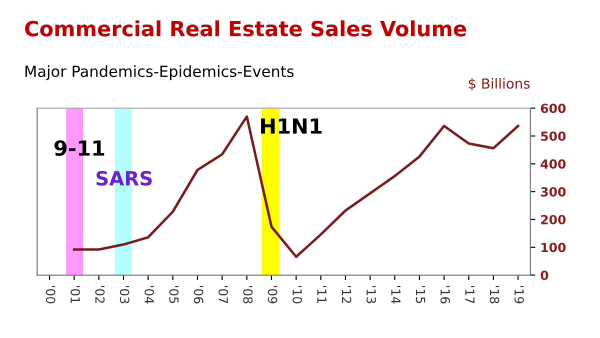 This screenshot has width=600, height=338. What do you see at coordinates (199, 295) in the screenshot?
I see `x-tick-label: '06` at bounding box center [199, 295].